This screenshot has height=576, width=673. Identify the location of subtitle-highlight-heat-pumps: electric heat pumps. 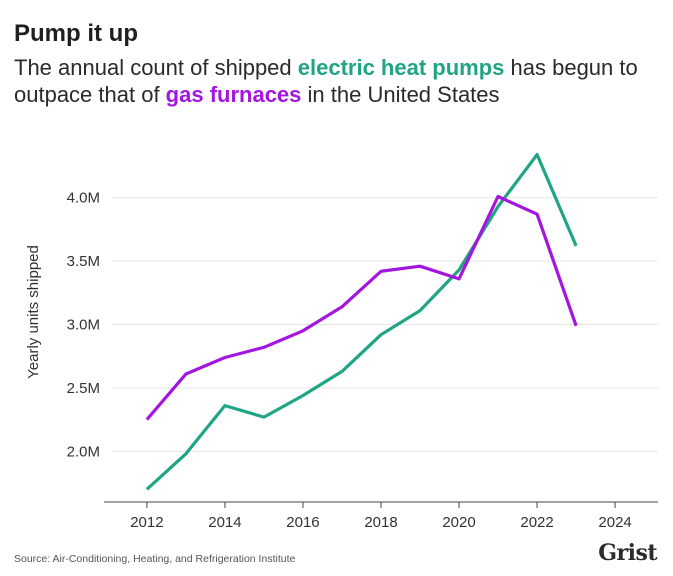
(401, 67).